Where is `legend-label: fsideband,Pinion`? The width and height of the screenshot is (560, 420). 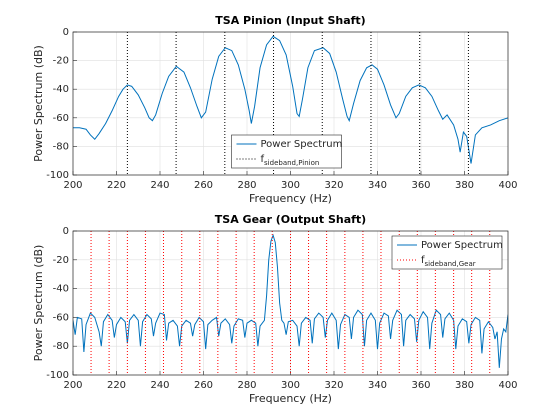
legend-label: fsideband,Pinion is located at coordinates (290, 160).